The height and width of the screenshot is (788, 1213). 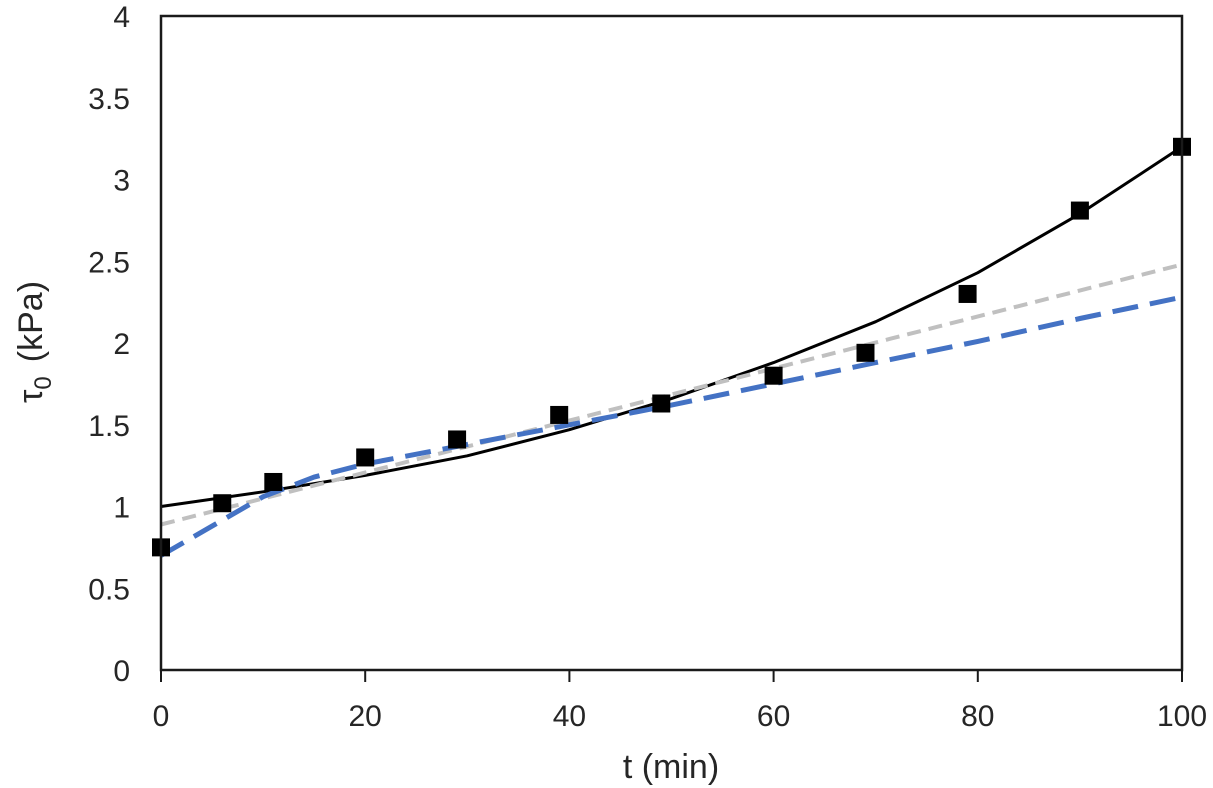 What do you see at coordinates (161, 716) in the screenshot?
I see `x-tick-label: 0` at bounding box center [161, 716].